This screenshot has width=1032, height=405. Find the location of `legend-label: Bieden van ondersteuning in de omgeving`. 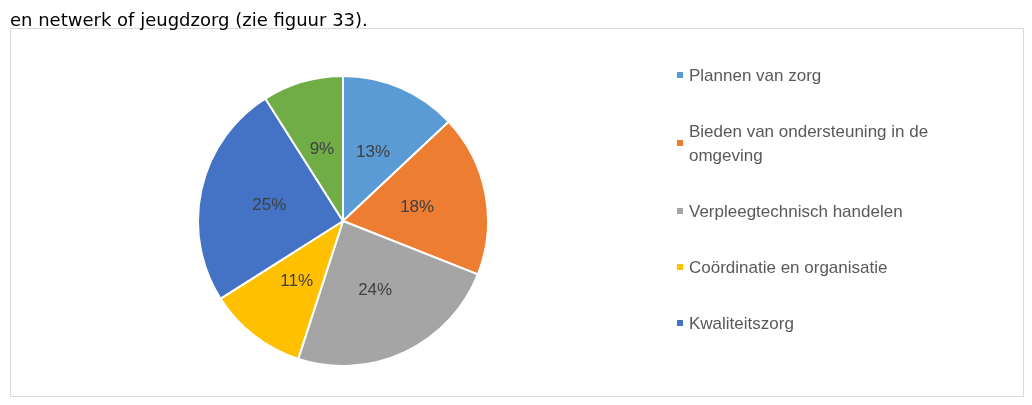

legend-label: Bieden van ondersteuning in de omgeving is located at coordinates (811, 143).